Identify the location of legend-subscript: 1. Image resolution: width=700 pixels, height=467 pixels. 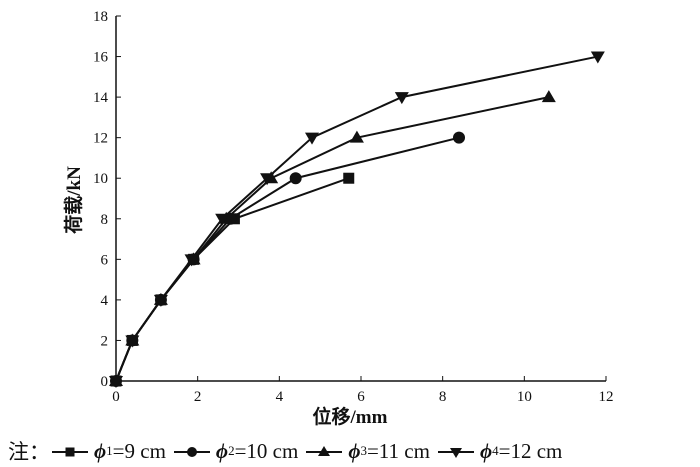
(109, 450).